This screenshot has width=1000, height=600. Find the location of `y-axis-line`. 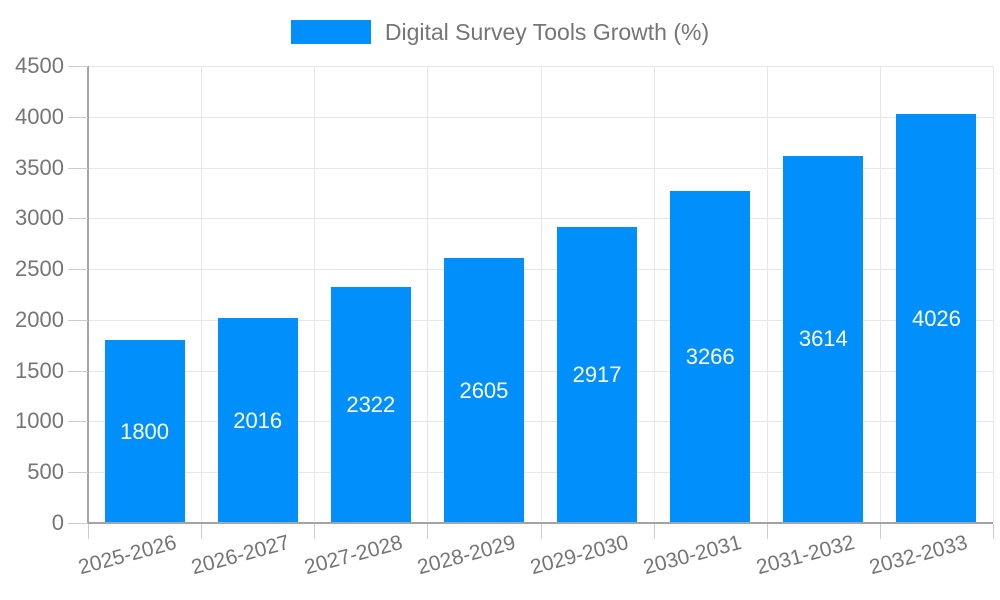

y-axis-line is located at coordinates (88, 294).